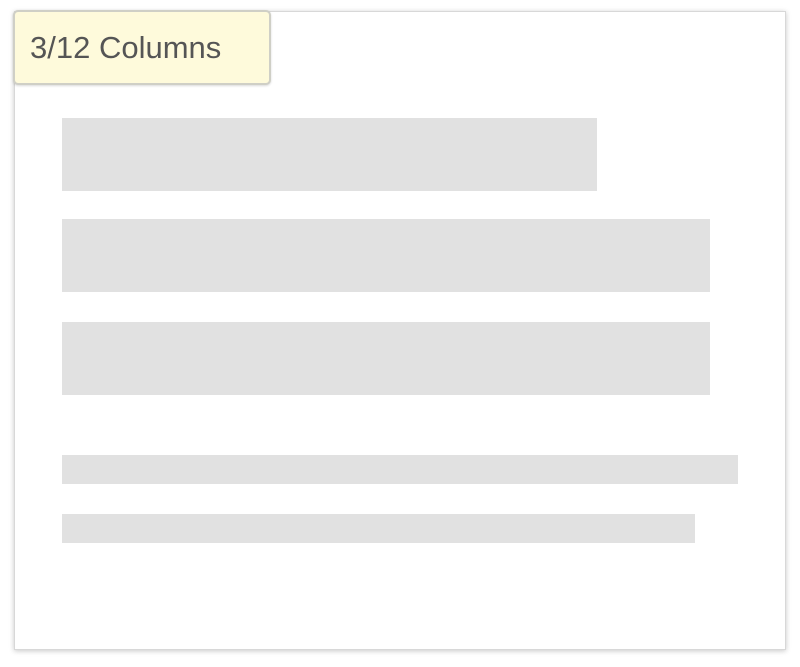 The width and height of the screenshot is (800, 667). I want to click on column-width-badge: 3/12 Columns, so click(142, 47).